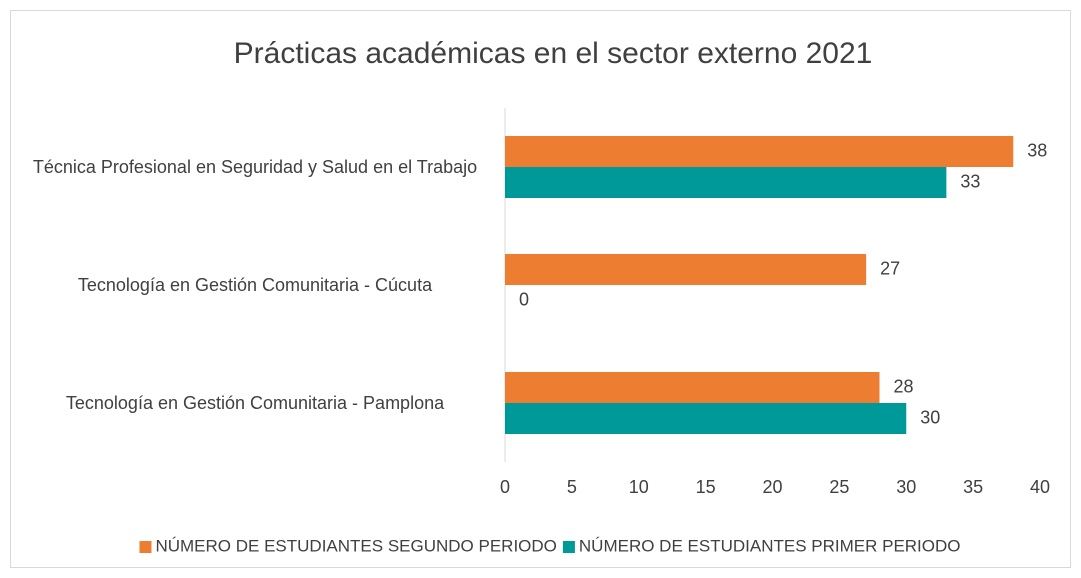 The width and height of the screenshot is (1081, 578). I want to click on x-tick-label: 25, so click(839, 487).